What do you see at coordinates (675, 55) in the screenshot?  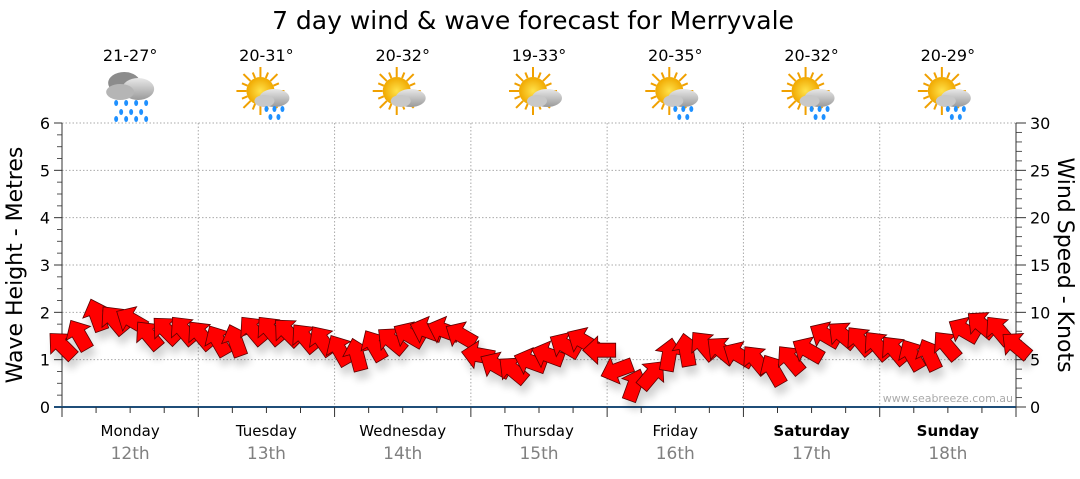 I see `day-temperature: 20-35°` at bounding box center [675, 55].